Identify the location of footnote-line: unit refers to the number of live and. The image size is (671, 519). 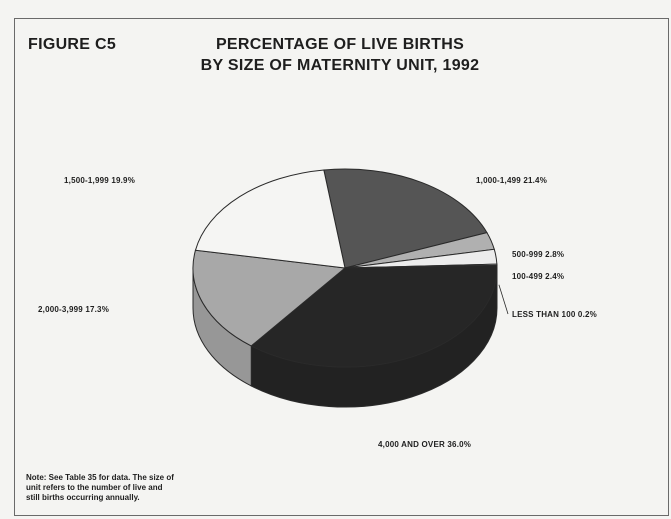
(94, 487).